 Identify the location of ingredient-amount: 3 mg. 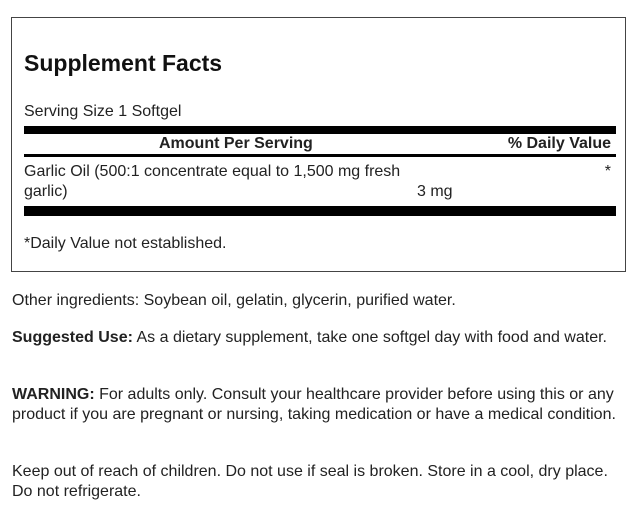
(435, 191).